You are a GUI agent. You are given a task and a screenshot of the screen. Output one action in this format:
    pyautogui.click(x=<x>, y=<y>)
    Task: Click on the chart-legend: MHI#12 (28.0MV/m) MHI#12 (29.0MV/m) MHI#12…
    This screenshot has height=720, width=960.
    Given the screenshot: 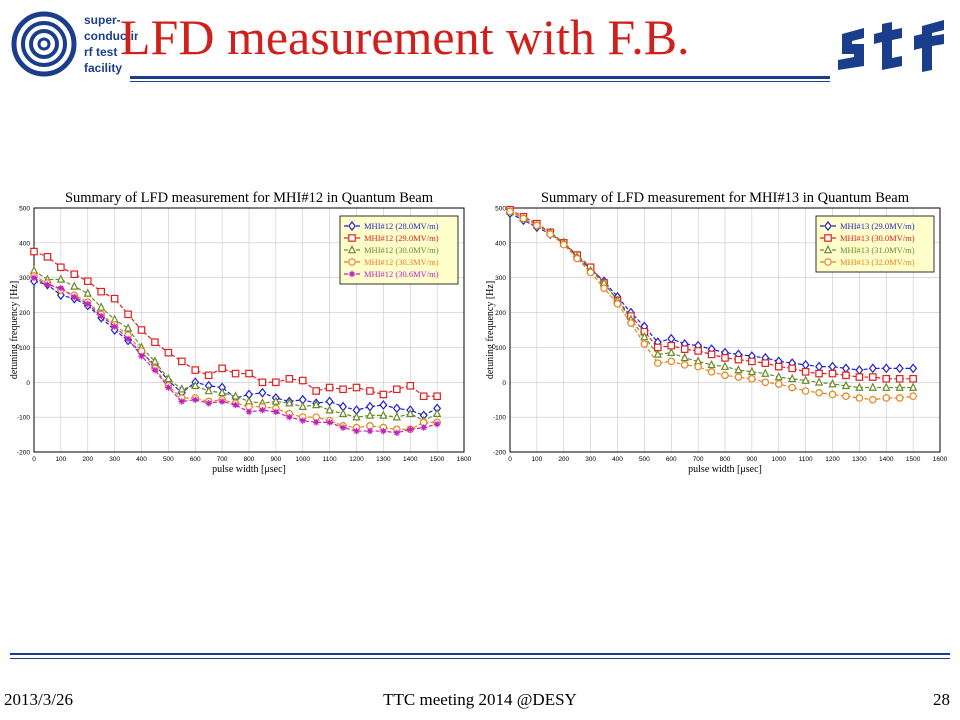 What is the action you would take?
    pyautogui.click(x=399, y=250)
    